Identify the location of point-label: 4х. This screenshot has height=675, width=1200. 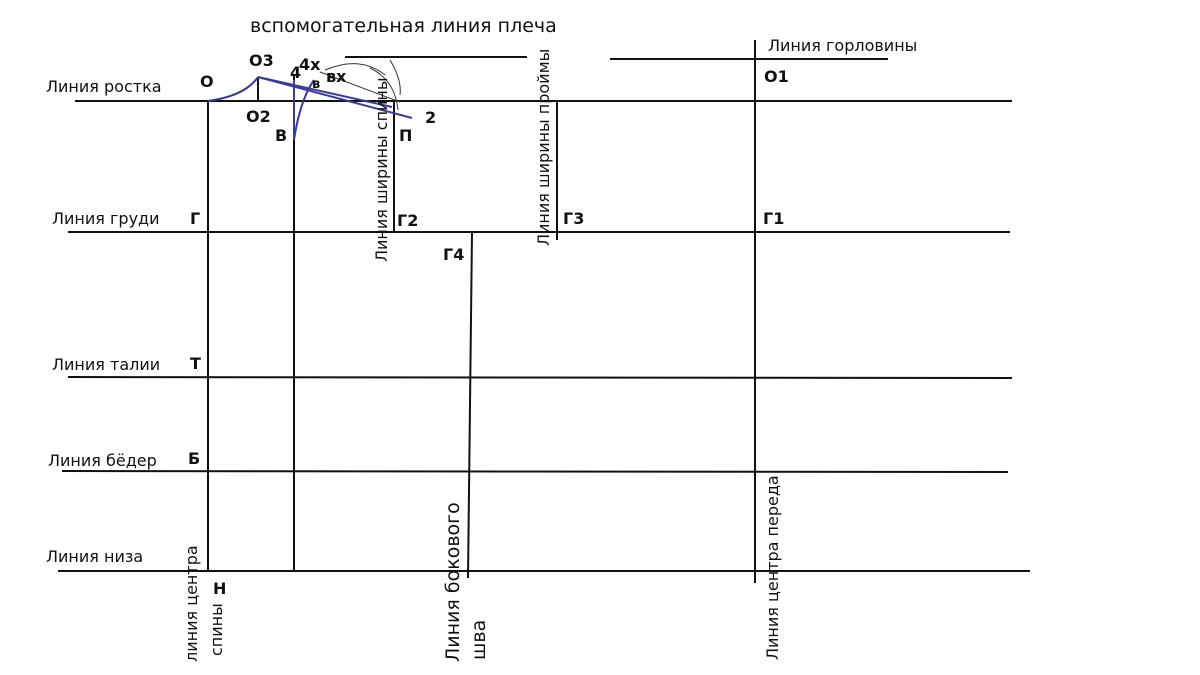
(310, 64).